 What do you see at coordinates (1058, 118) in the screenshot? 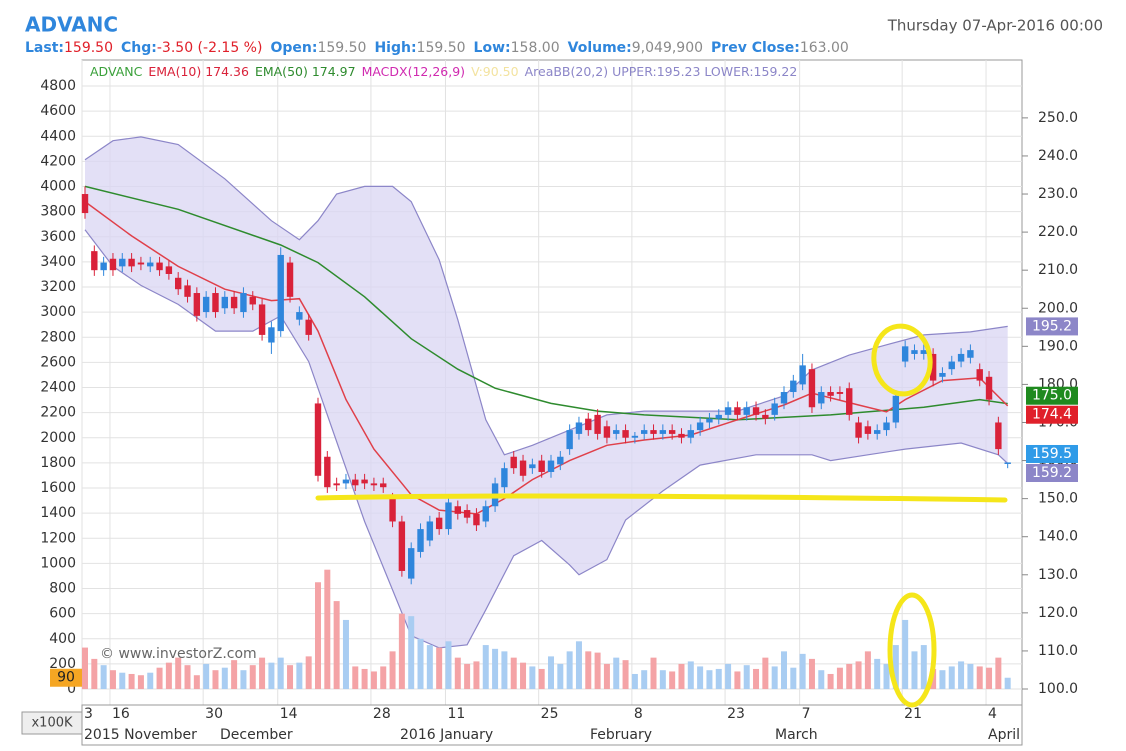
I see `y-tick-label: 250.0` at bounding box center [1058, 118].